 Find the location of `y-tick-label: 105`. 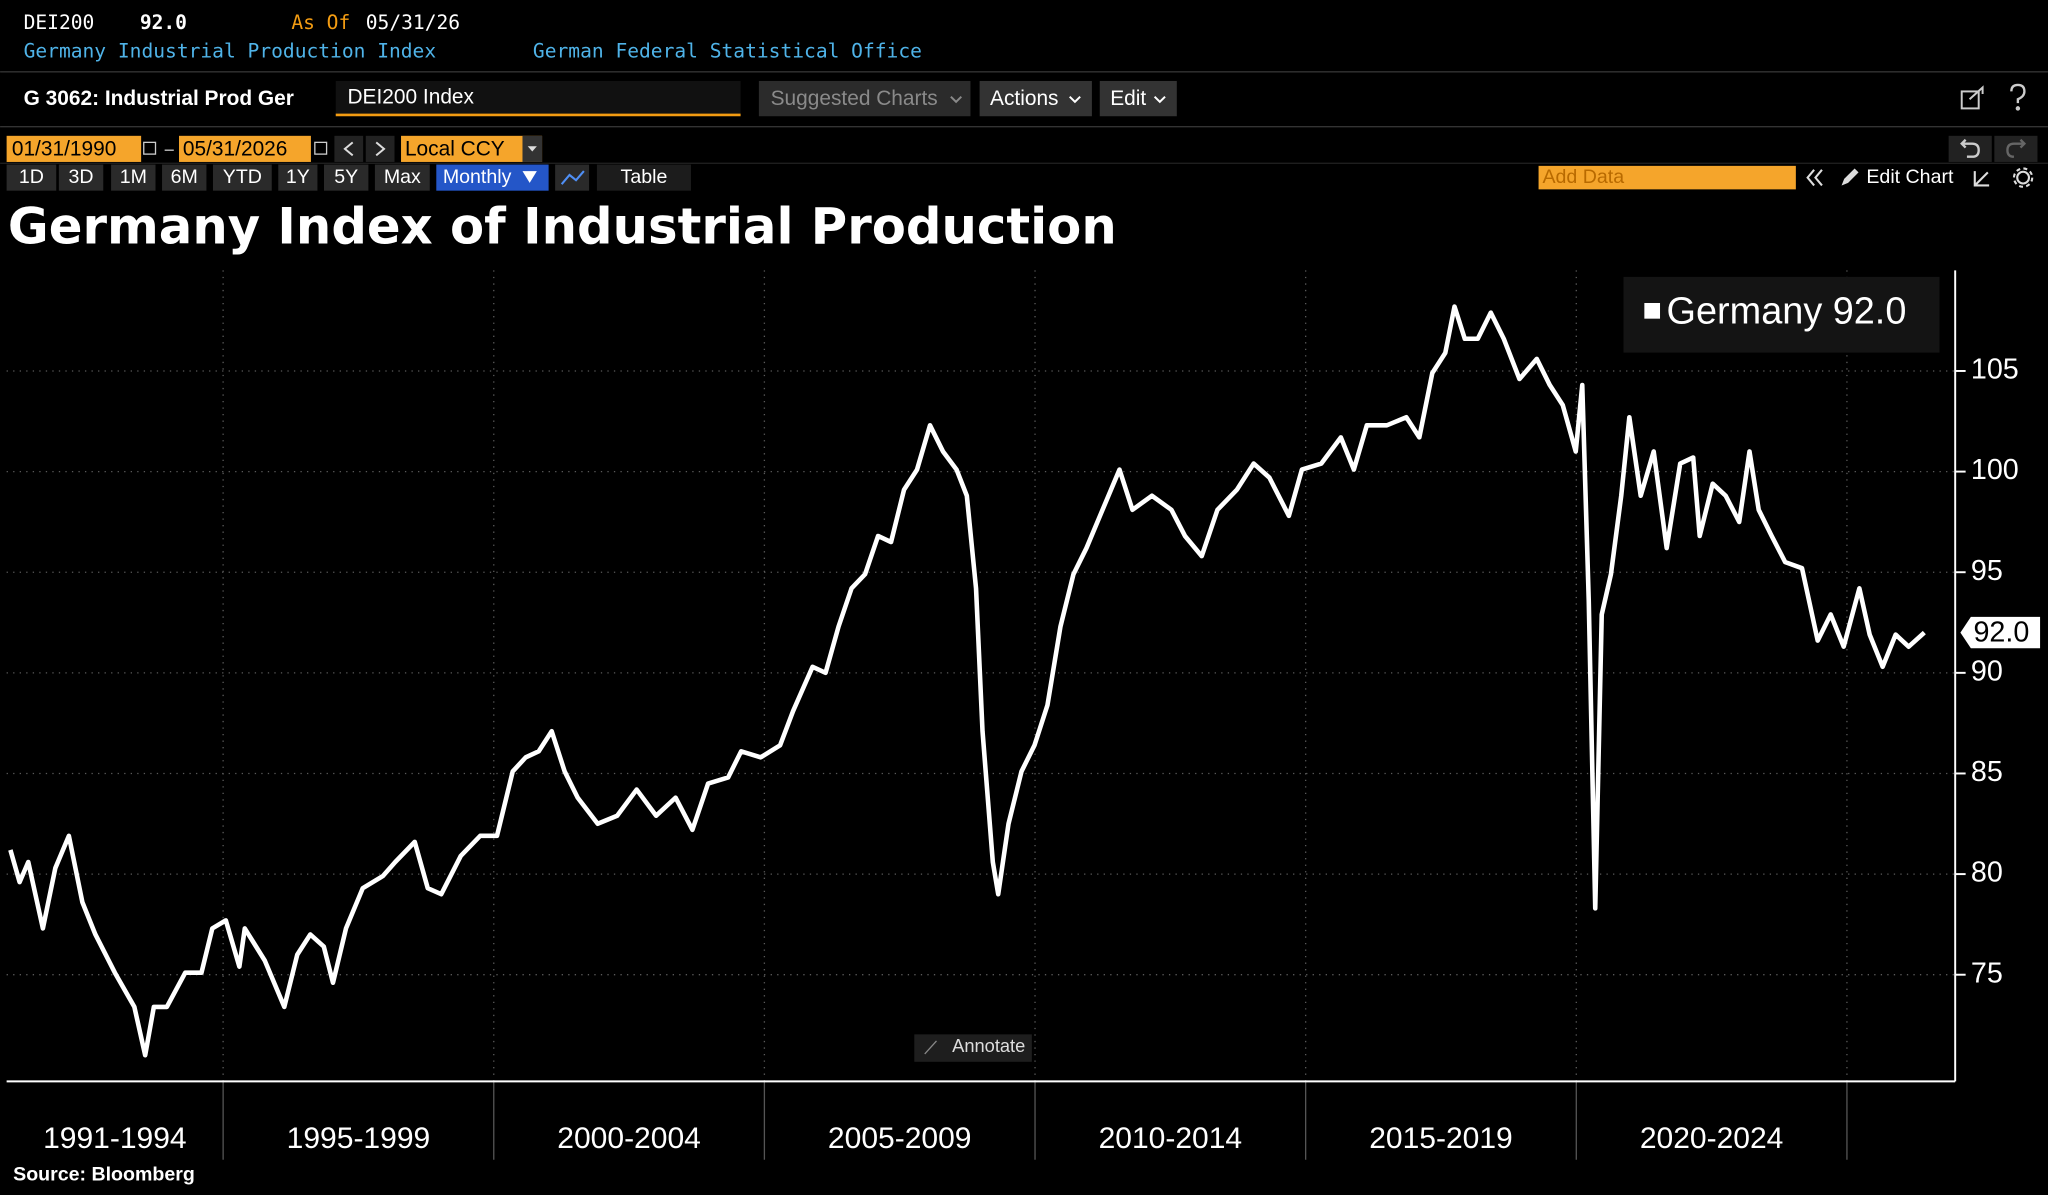

y-tick-label: 105 is located at coordinates (1995, 370).